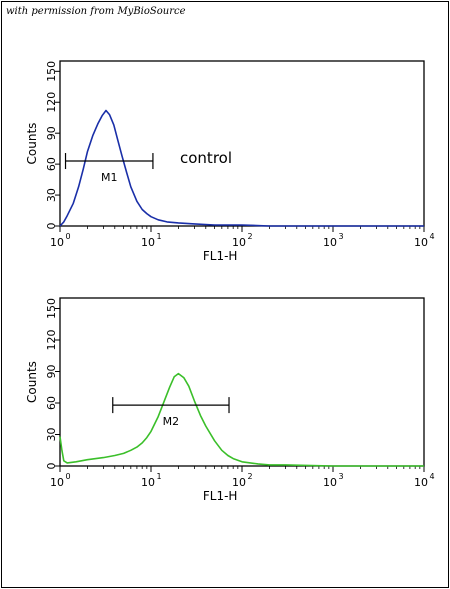 This screenshot has height=589, width=450. Describe the element at coordinates (51, 195) in the screenshot. I see `panel-1-y-tick-label: 30` at that location.